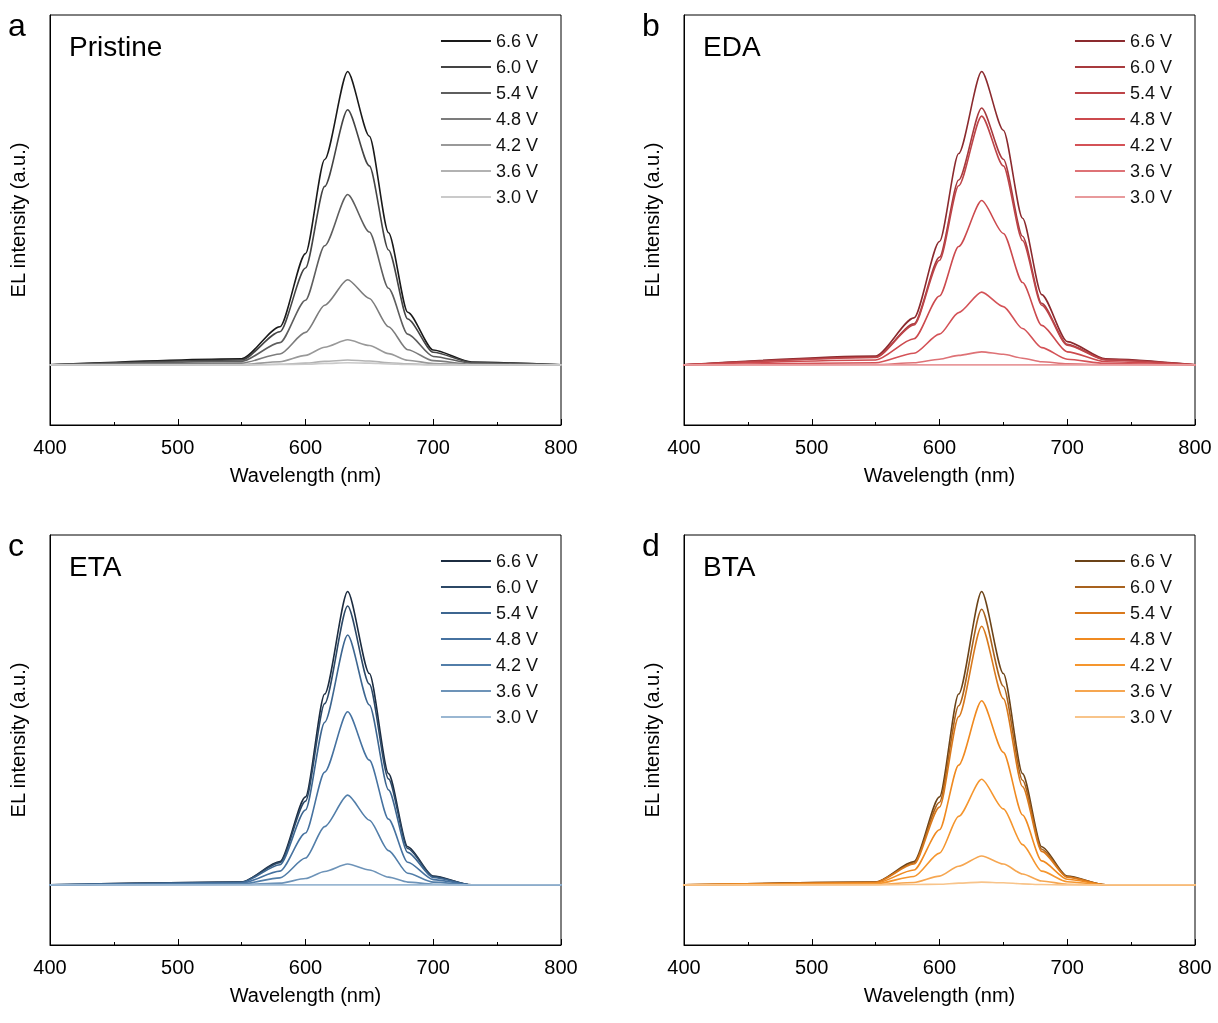  Describe the element at coordinates (732, 46) in the screenshot. I see `chart-title: EDA` at that location.